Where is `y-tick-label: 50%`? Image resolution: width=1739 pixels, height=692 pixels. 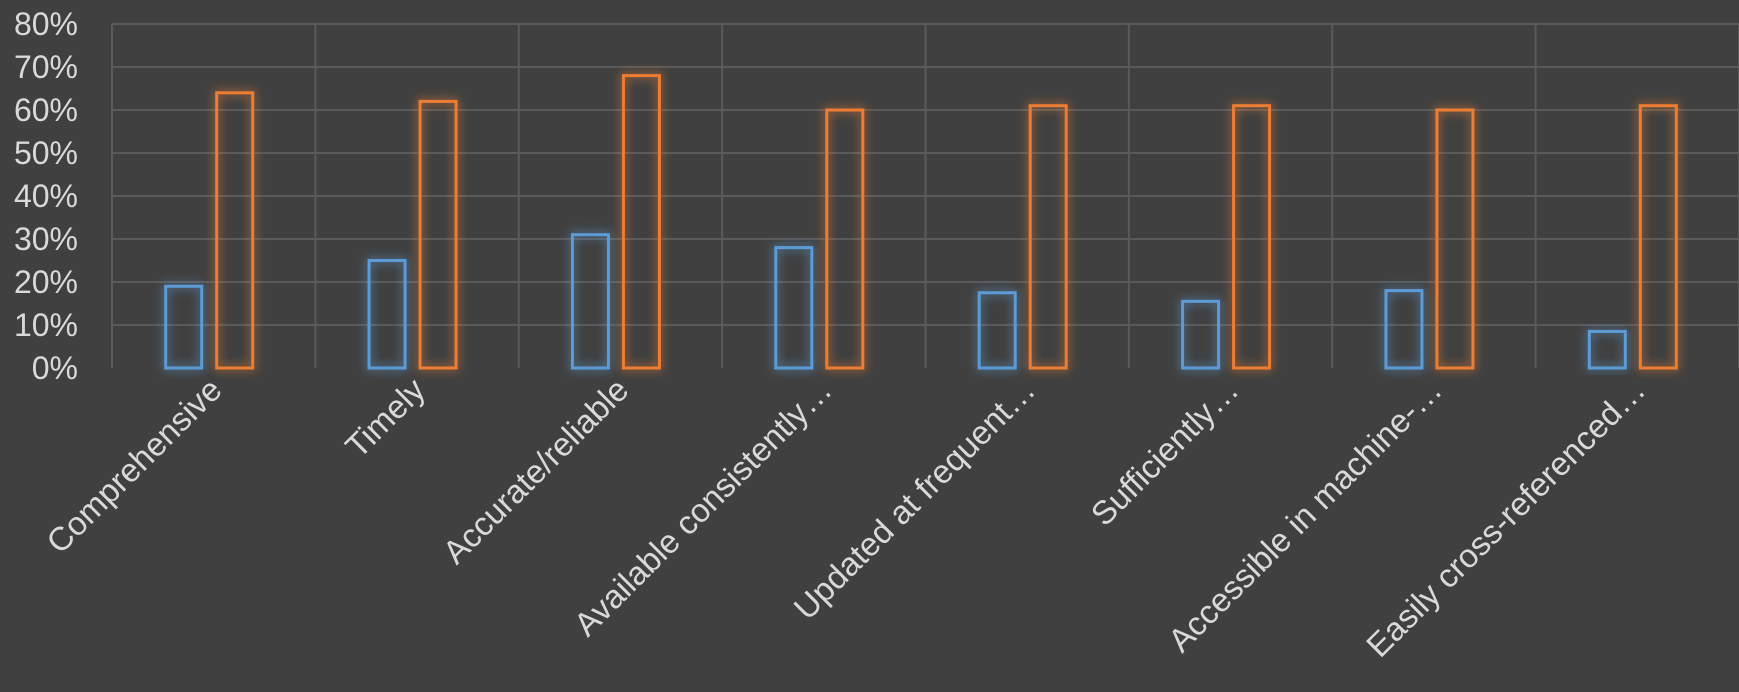 y-tick-label: 50% is located at coordinates (46, 153).